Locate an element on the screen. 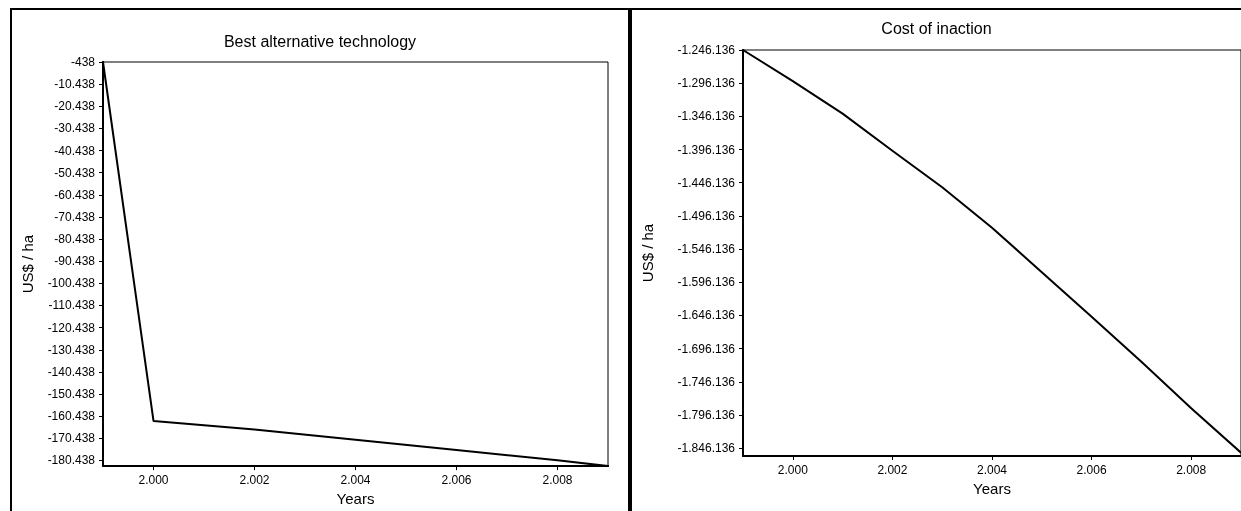 Image resolution: width=1241 pixels, height=511 pixels. y-tick-label: -70.438 is located at coordinates (75, 216).